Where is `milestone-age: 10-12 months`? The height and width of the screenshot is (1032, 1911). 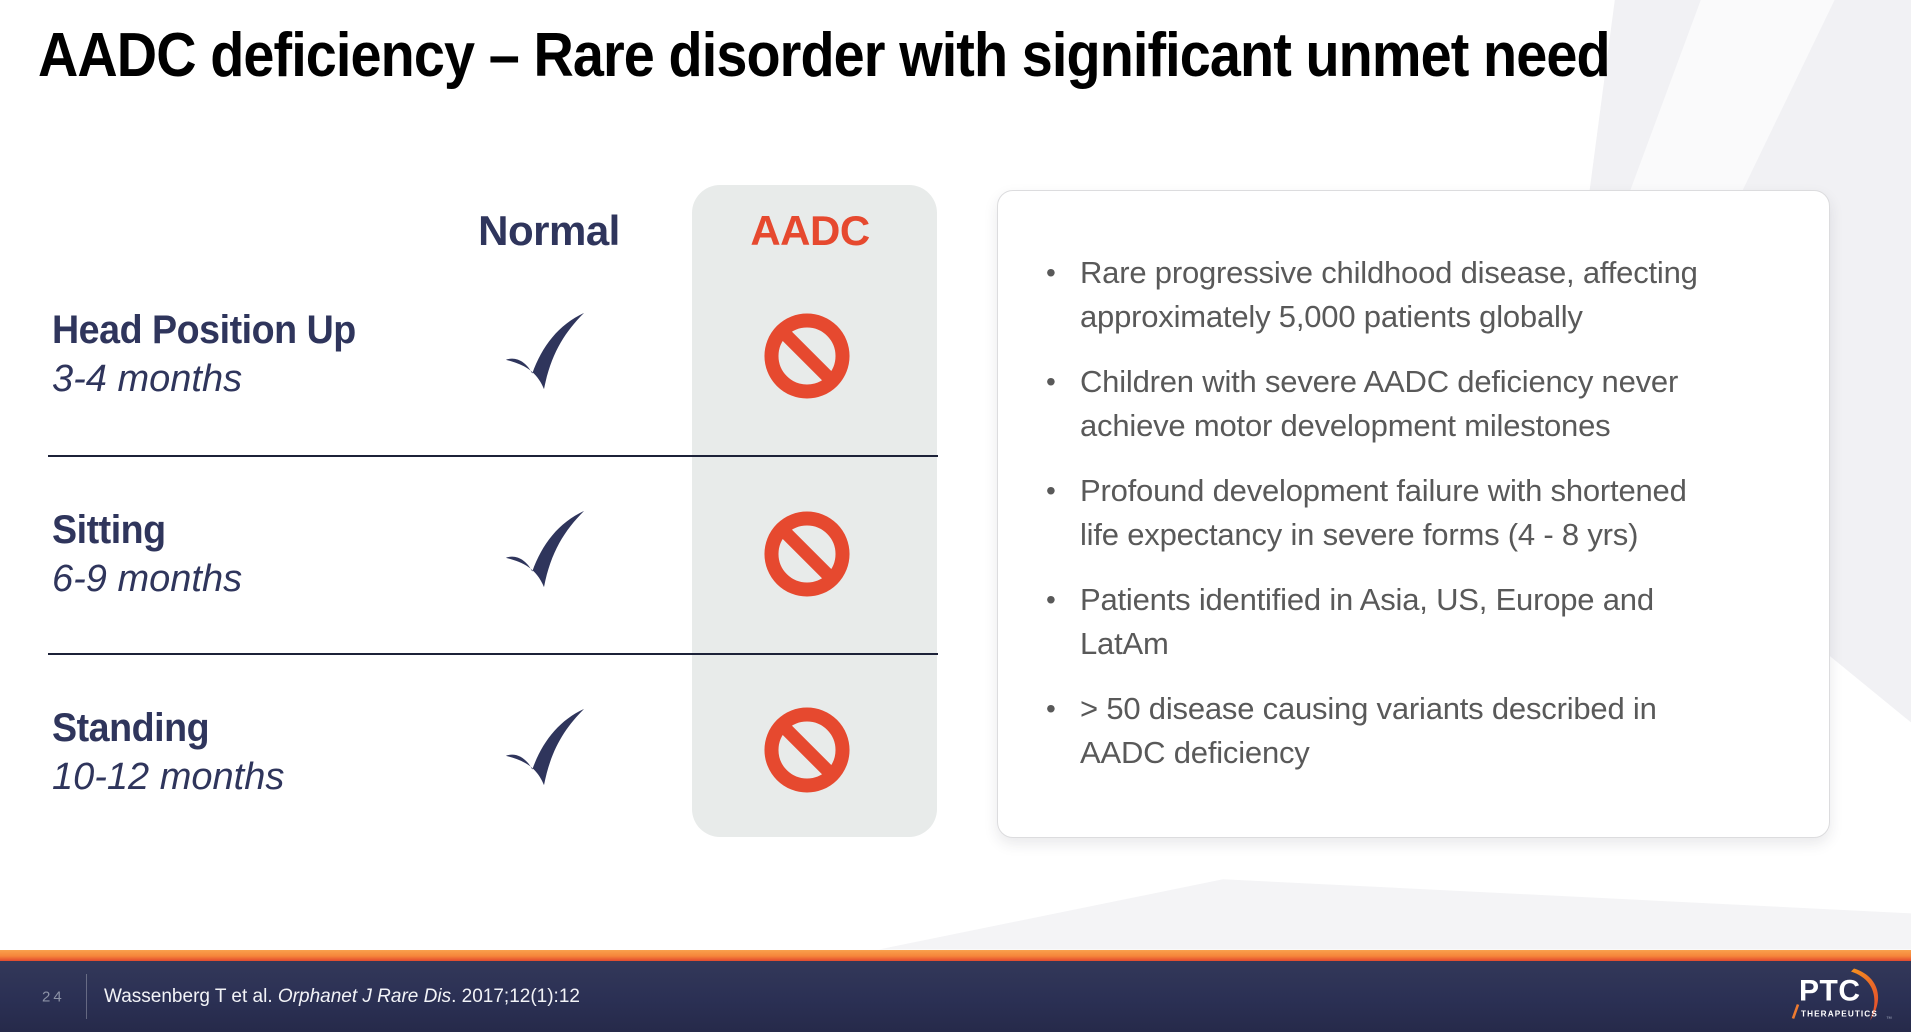
milestone-age: 10-12 months is located at coordinates (168, 777).